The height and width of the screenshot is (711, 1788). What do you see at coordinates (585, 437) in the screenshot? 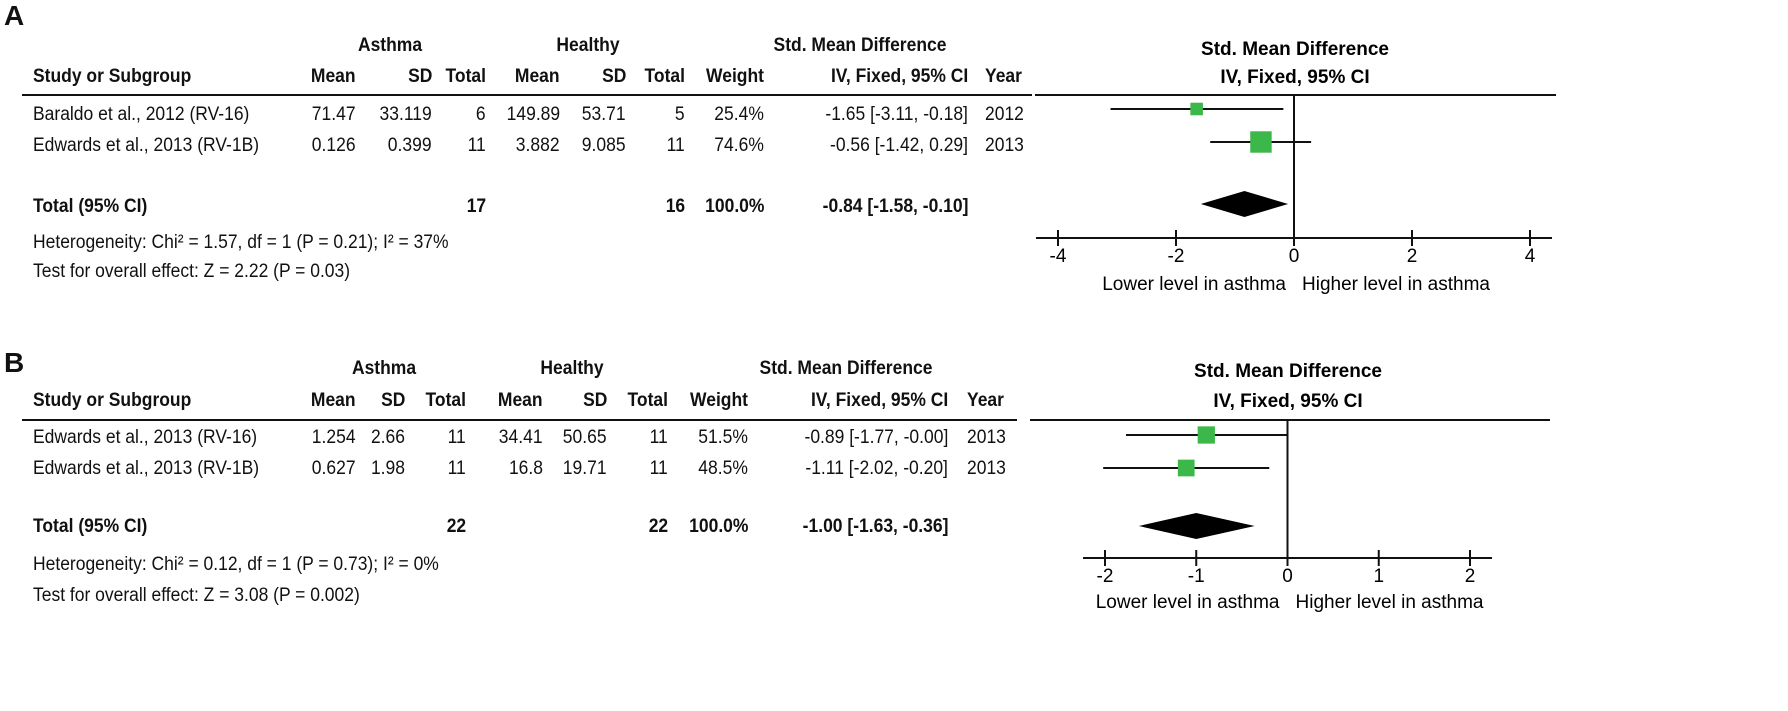
I see `study-sd2: 50.65` at bounding box center [585, 437].